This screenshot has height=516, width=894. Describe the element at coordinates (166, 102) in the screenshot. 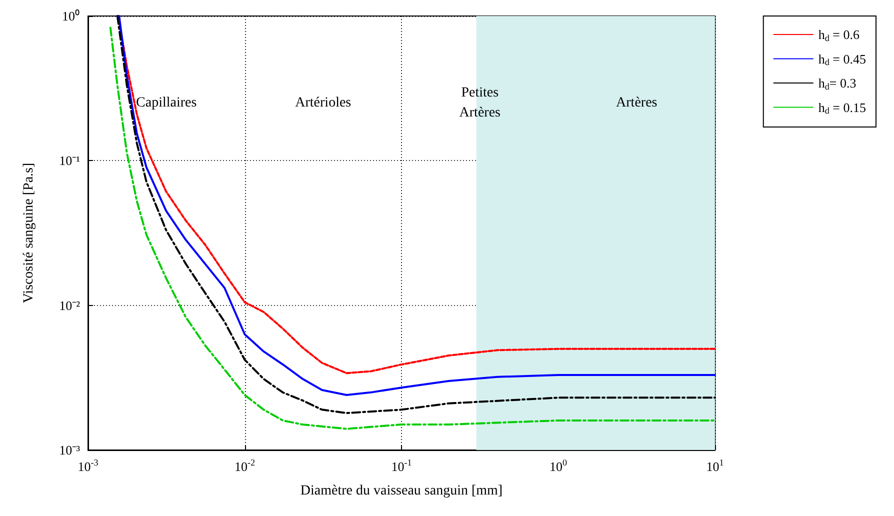

I see `annotation: Capillaires` at that location.